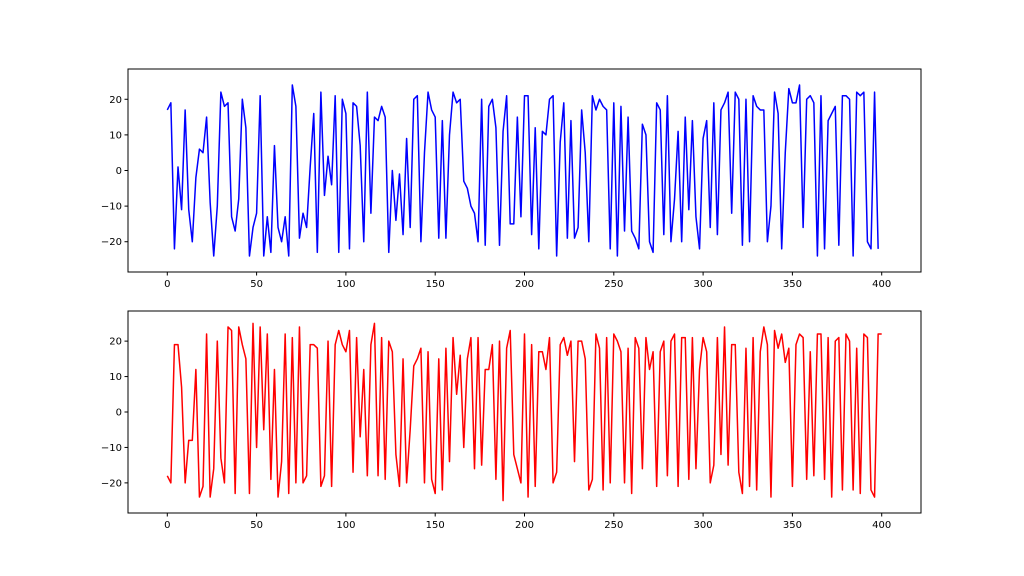  Describe the element at coordinates (881, 284) in the screenshot. I see `top-x-tick-label: 400` at that location.